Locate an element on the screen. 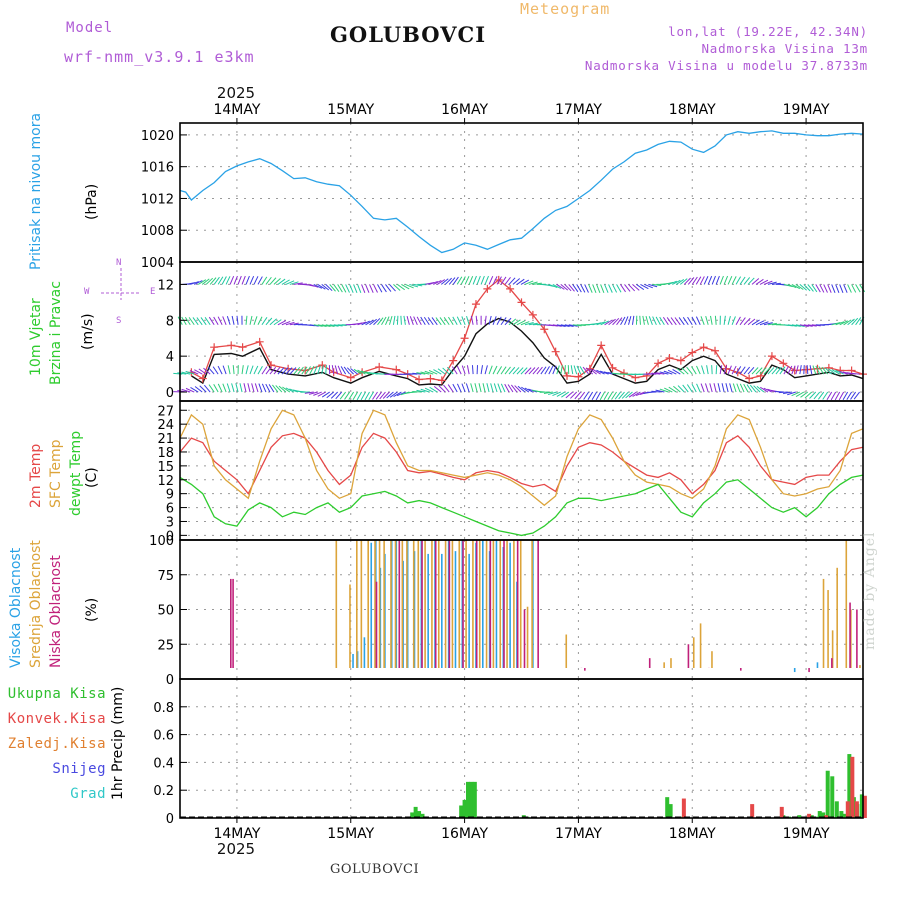 This screenshot has width=900, height=900. y-tick-label: 21 is located at coordinates (165, 439).